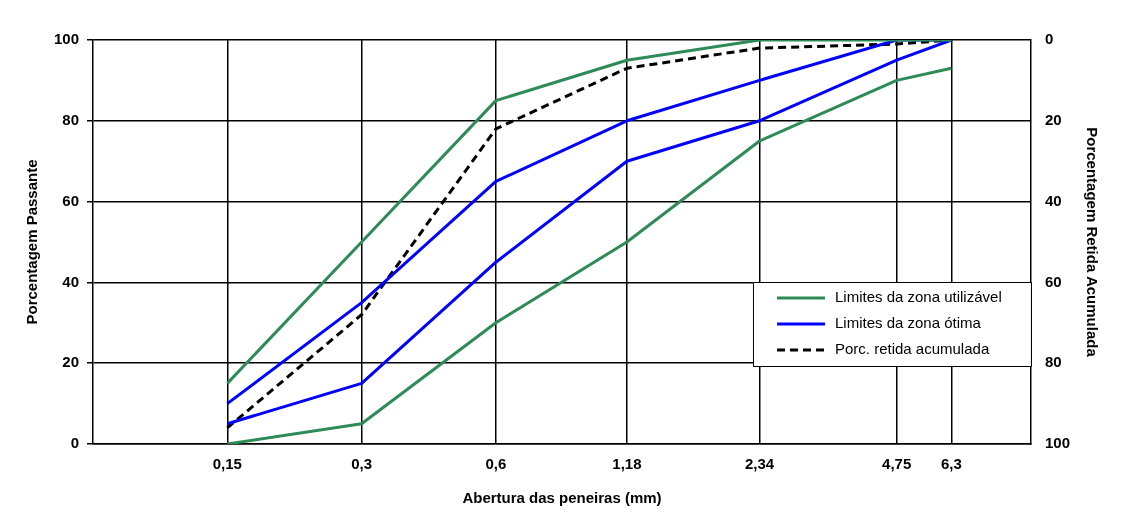 The image size is (1134, 524). What do you see at coordinates (897, 464) in the screenshot?
I see `x-tick-label: 4,75` at bounding box center [897, 464].